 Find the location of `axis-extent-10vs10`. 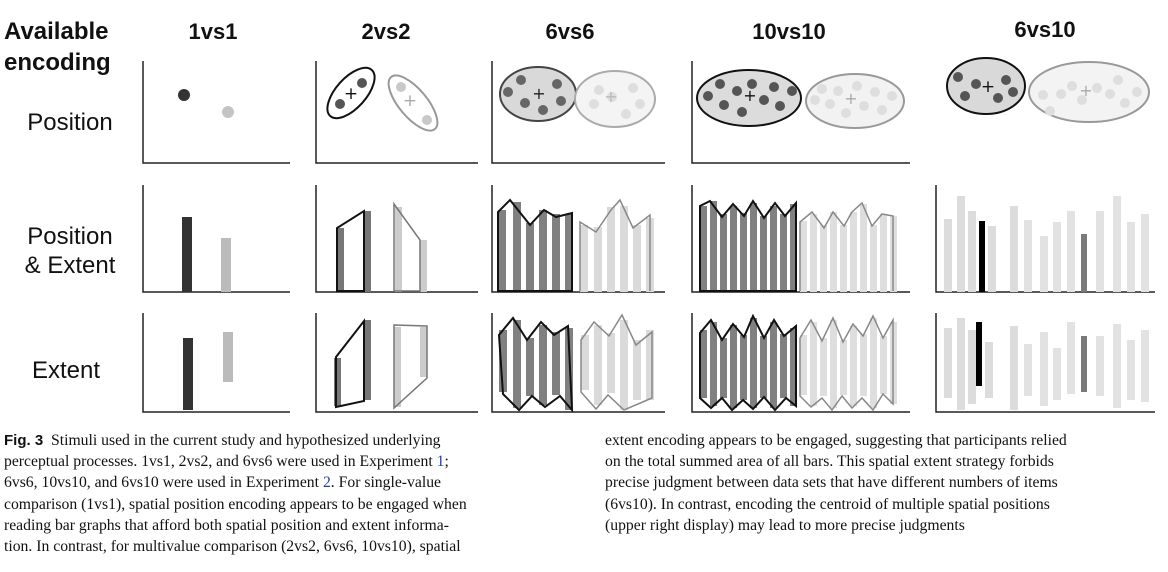

axis-extent-10vs10 is located at coordinates (800, 363).